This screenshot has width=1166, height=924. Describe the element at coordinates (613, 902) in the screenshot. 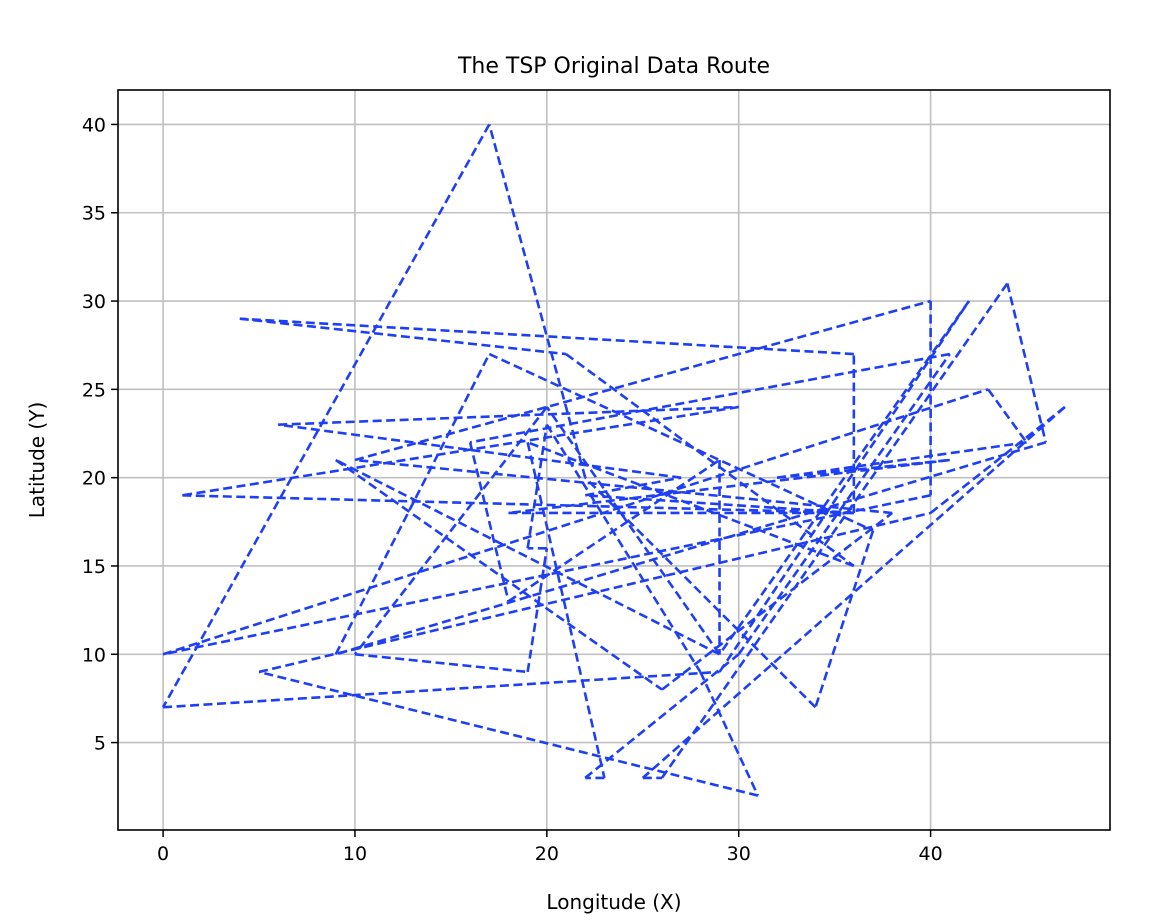

I see `x-axis-label: Longitude (X)` at that location.